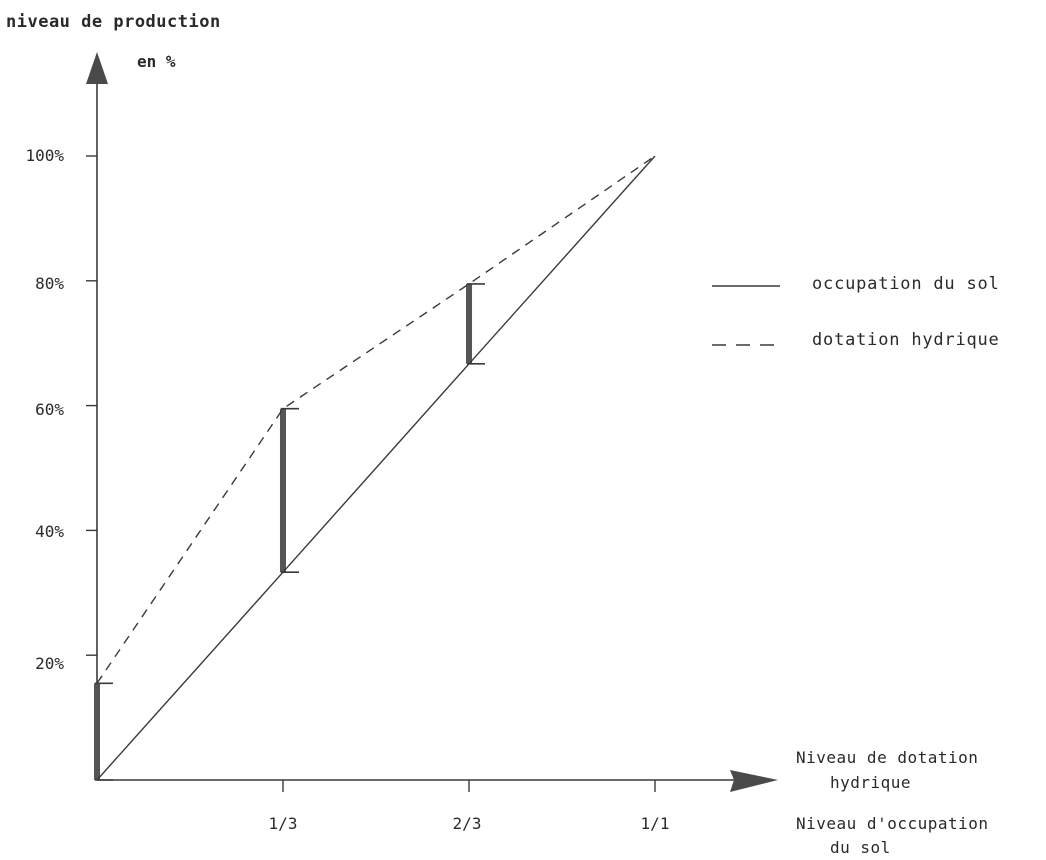  I want to click on legend-label-dashed: dotation hydrique, so click(906, 340).